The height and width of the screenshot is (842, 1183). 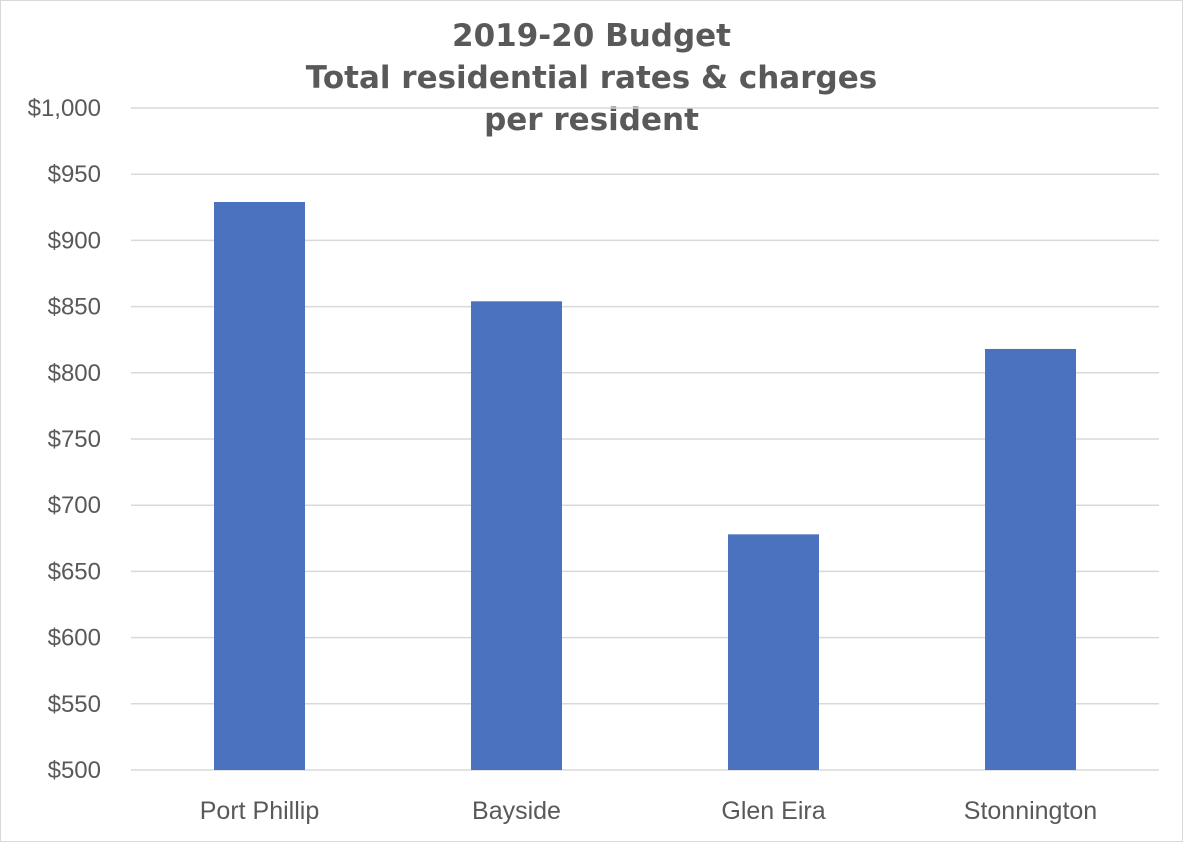 What do you see at coordinates (74, 770) in the screenshot?
I see `y-tick-label: $500` at bounding box center [74, 770].